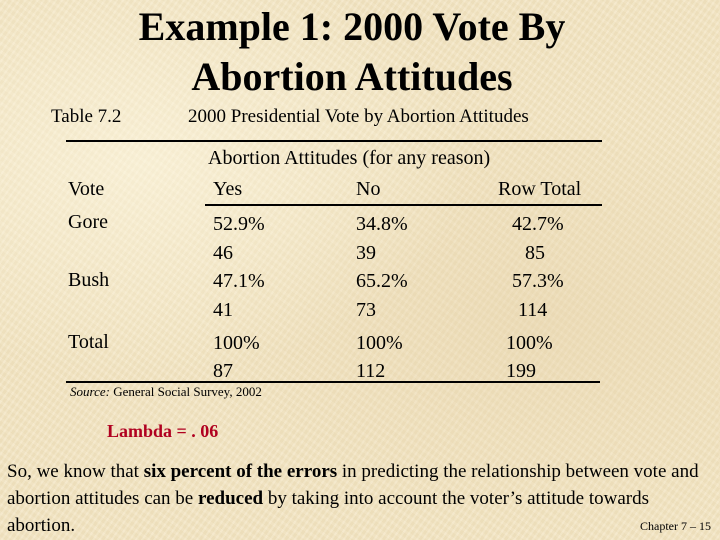  Describe the element at coordinates (223, 253) in the screenshot. I see `table-cell: 46` at that location.